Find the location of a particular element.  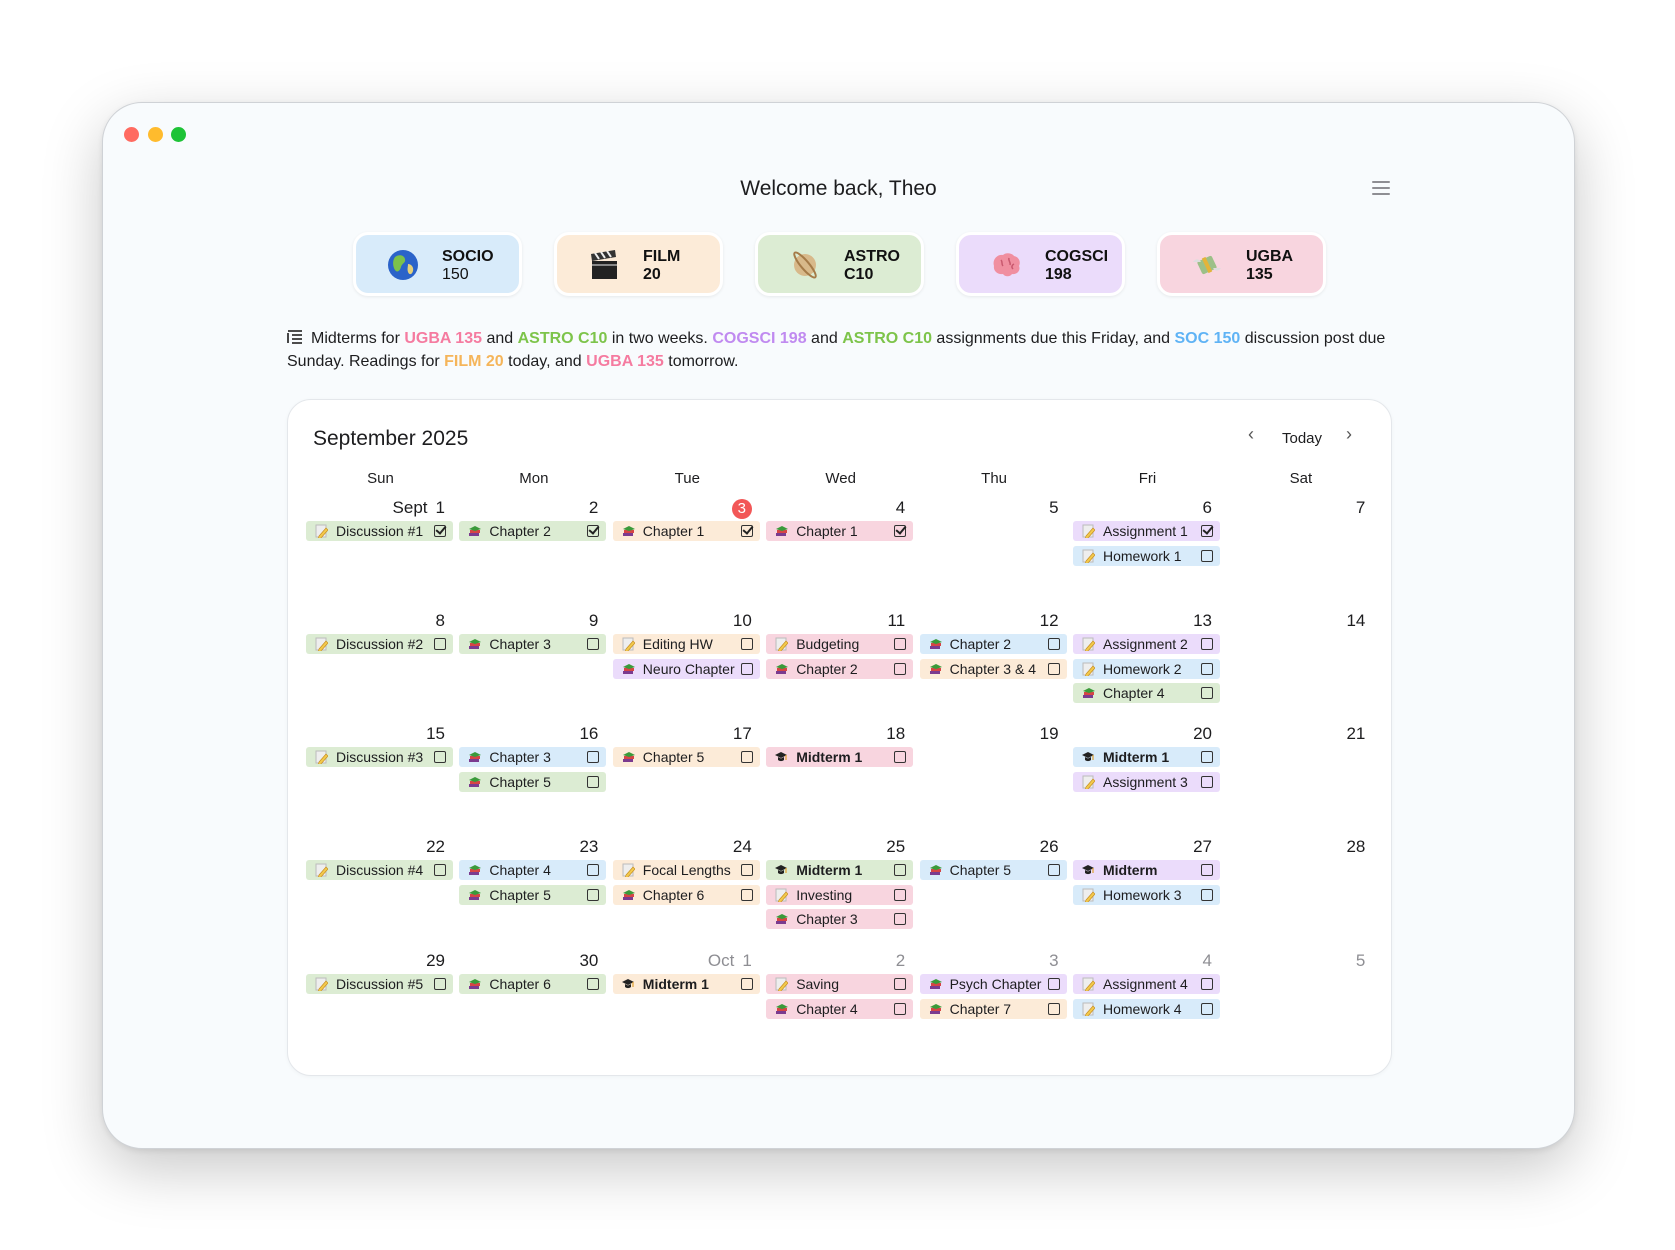

calendar-day-cell: 11 Budgeting Chapter 2 is located at coordinates (840, 666).